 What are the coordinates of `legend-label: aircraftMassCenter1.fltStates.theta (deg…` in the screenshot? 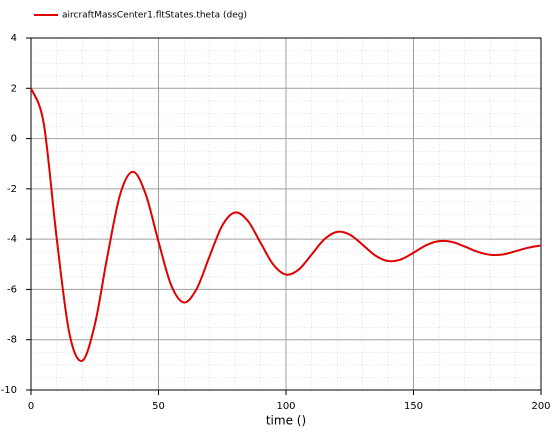 It's located at (154, 16).